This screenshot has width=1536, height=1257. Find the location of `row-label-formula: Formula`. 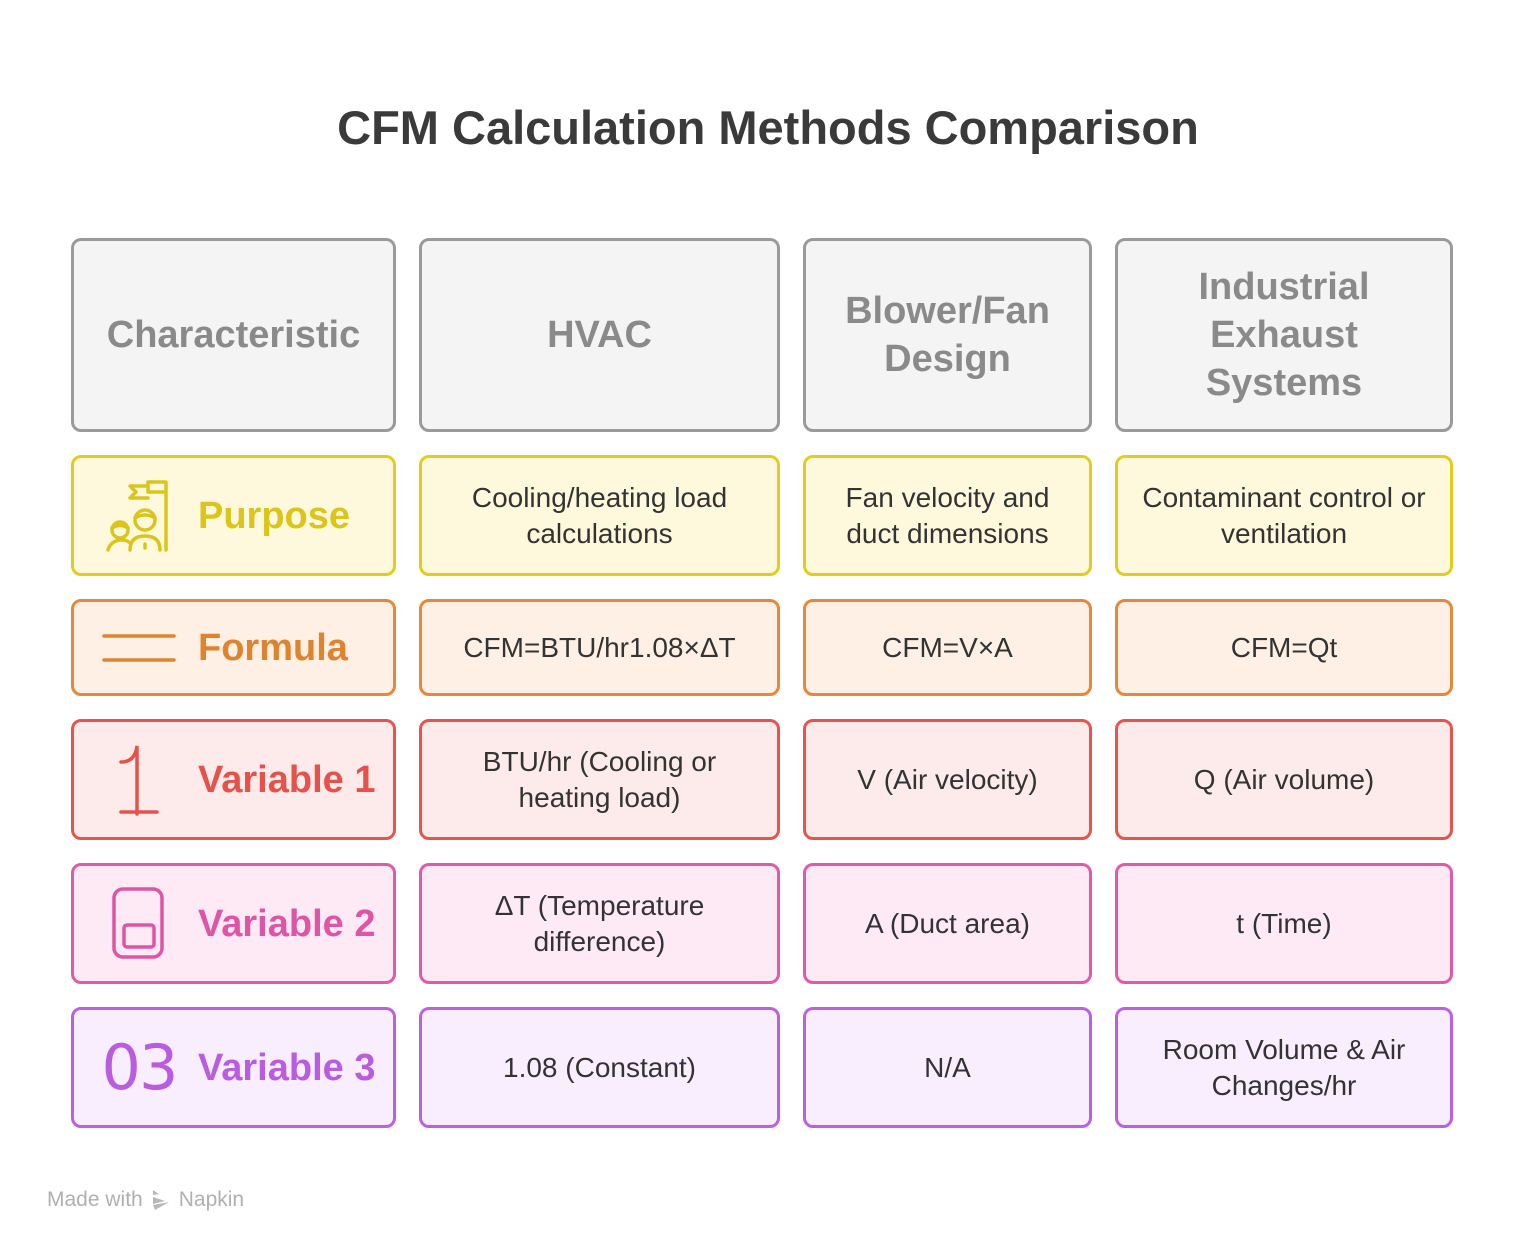

row-label-formula: Formula is located at coordinates (233, 647).